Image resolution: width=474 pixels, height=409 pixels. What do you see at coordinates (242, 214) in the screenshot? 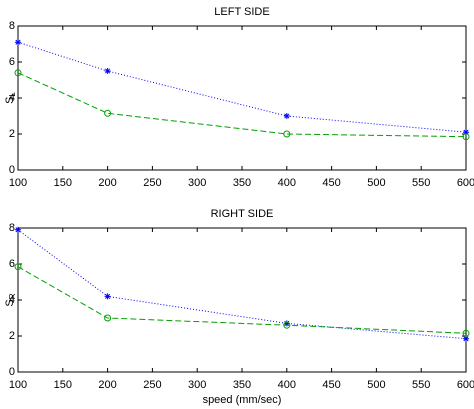
I see `chart-title: RIGHT SIDE` at bounding box center [242, 214].